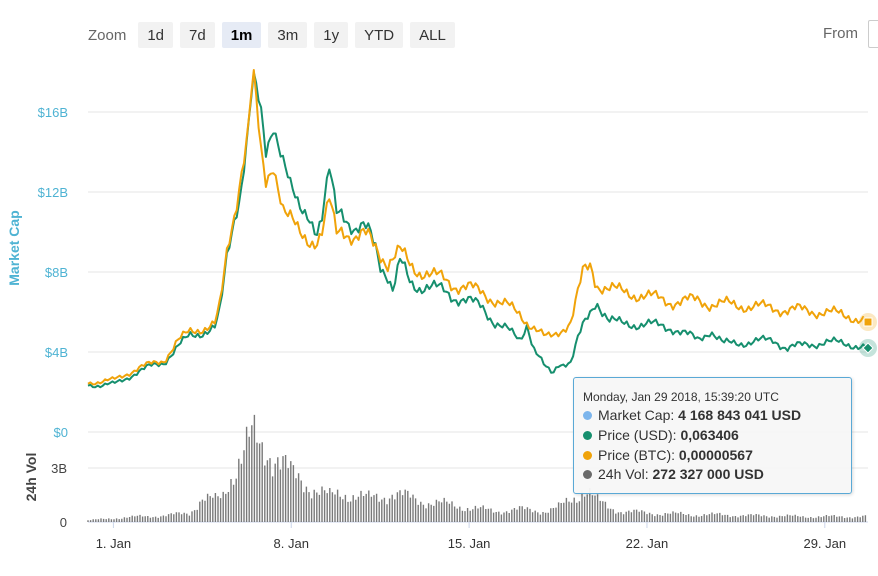  Describe the element at coordinates (868, 335) in the screenshot. I see `hover-markers` at that location.